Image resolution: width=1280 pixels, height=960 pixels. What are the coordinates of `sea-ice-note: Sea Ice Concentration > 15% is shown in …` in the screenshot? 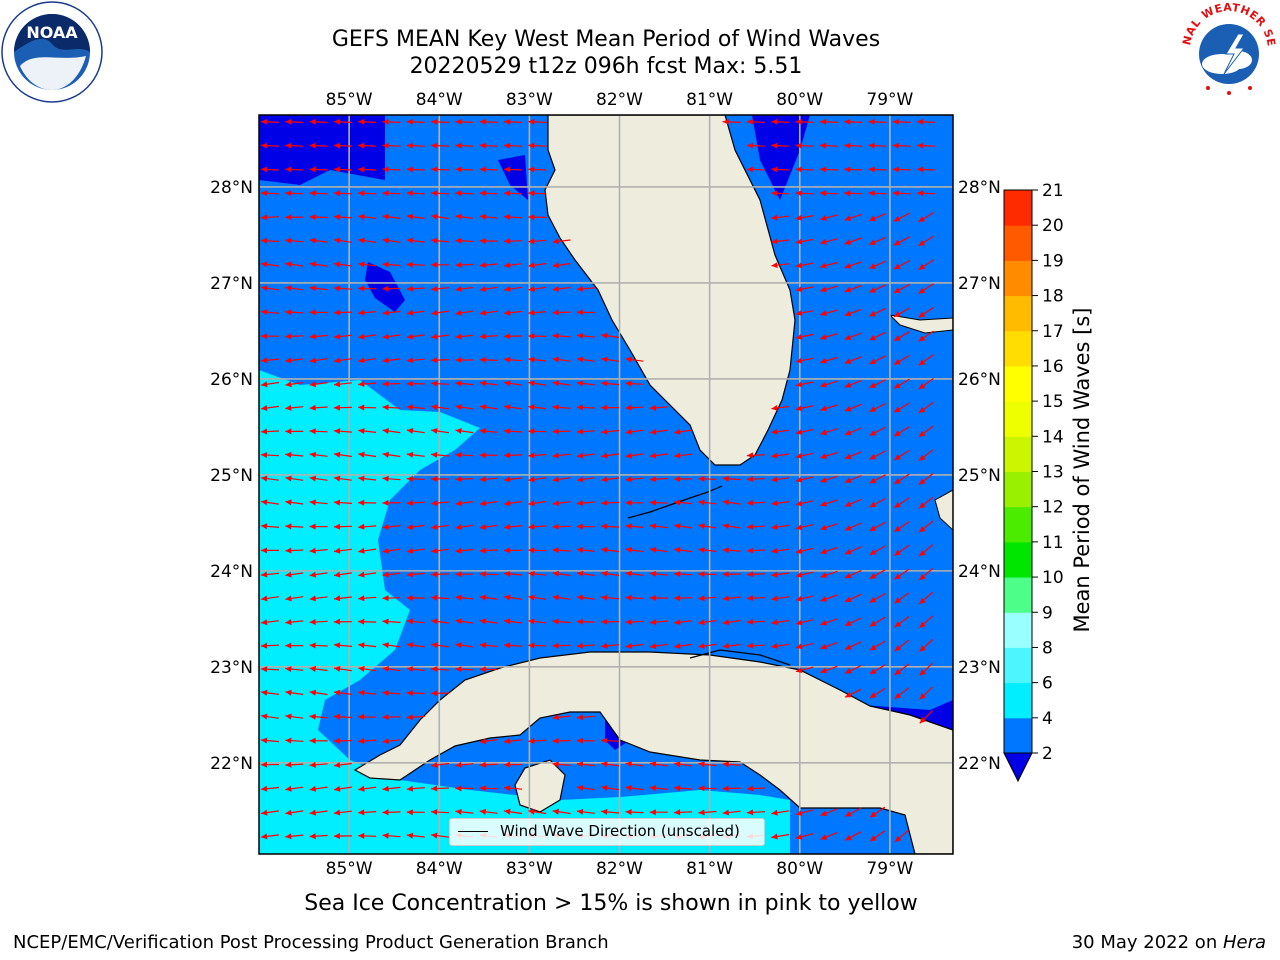 It's located at (611, 903).